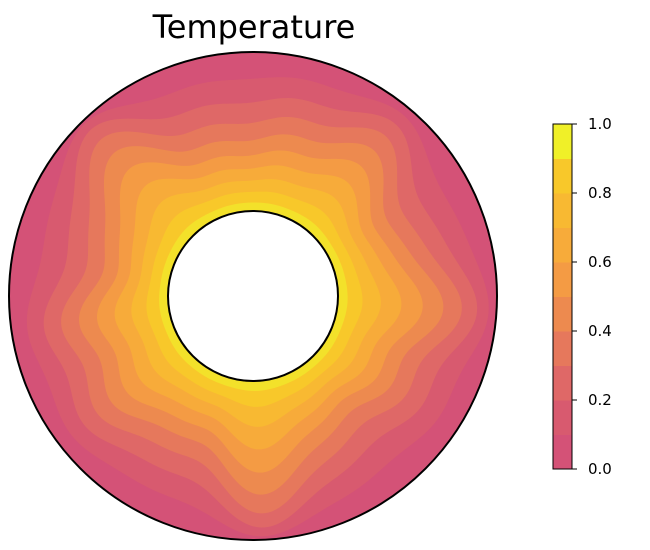 The width and height of the screenshot is (650, 550). What do you see at coordinates (600, 469) in the screenshot?
I see `colorbar-tick-label: 0.0` at bounding box center [600, 469].